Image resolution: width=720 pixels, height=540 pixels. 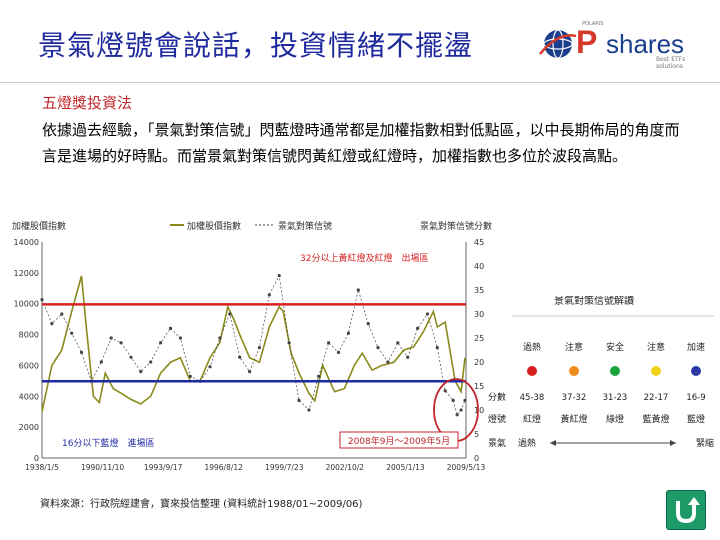 I want to click on signal-score: 22-17, so click(x=656, y=398).